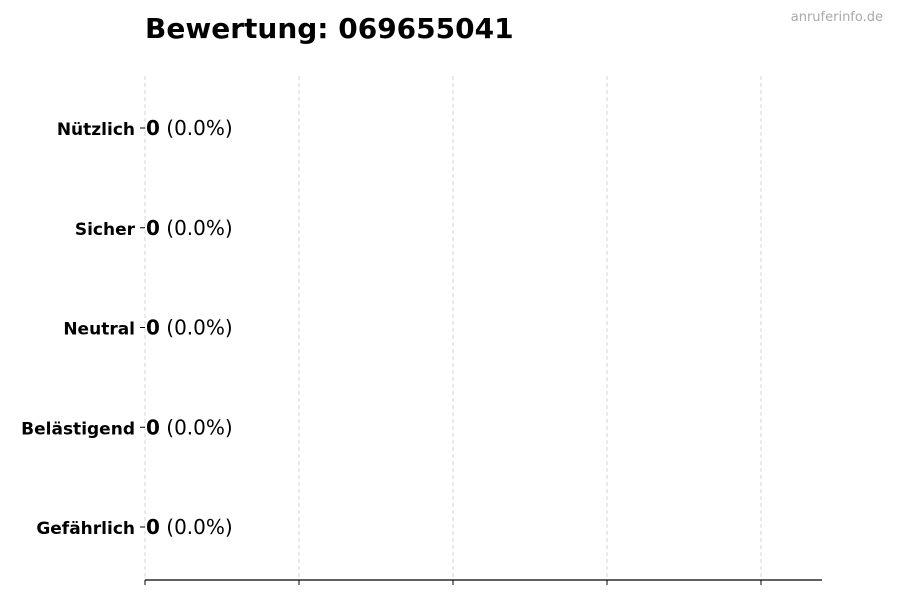 The image size is (900, 600). Describe the element at coordinates (329, 28) in the screenshot. I see `chart-title: Bewertung: 069655041` at that location.